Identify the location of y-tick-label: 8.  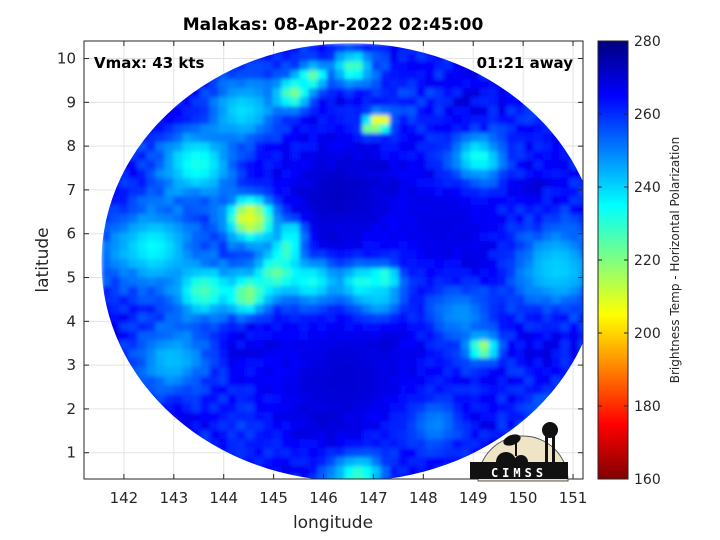
(71, 146).